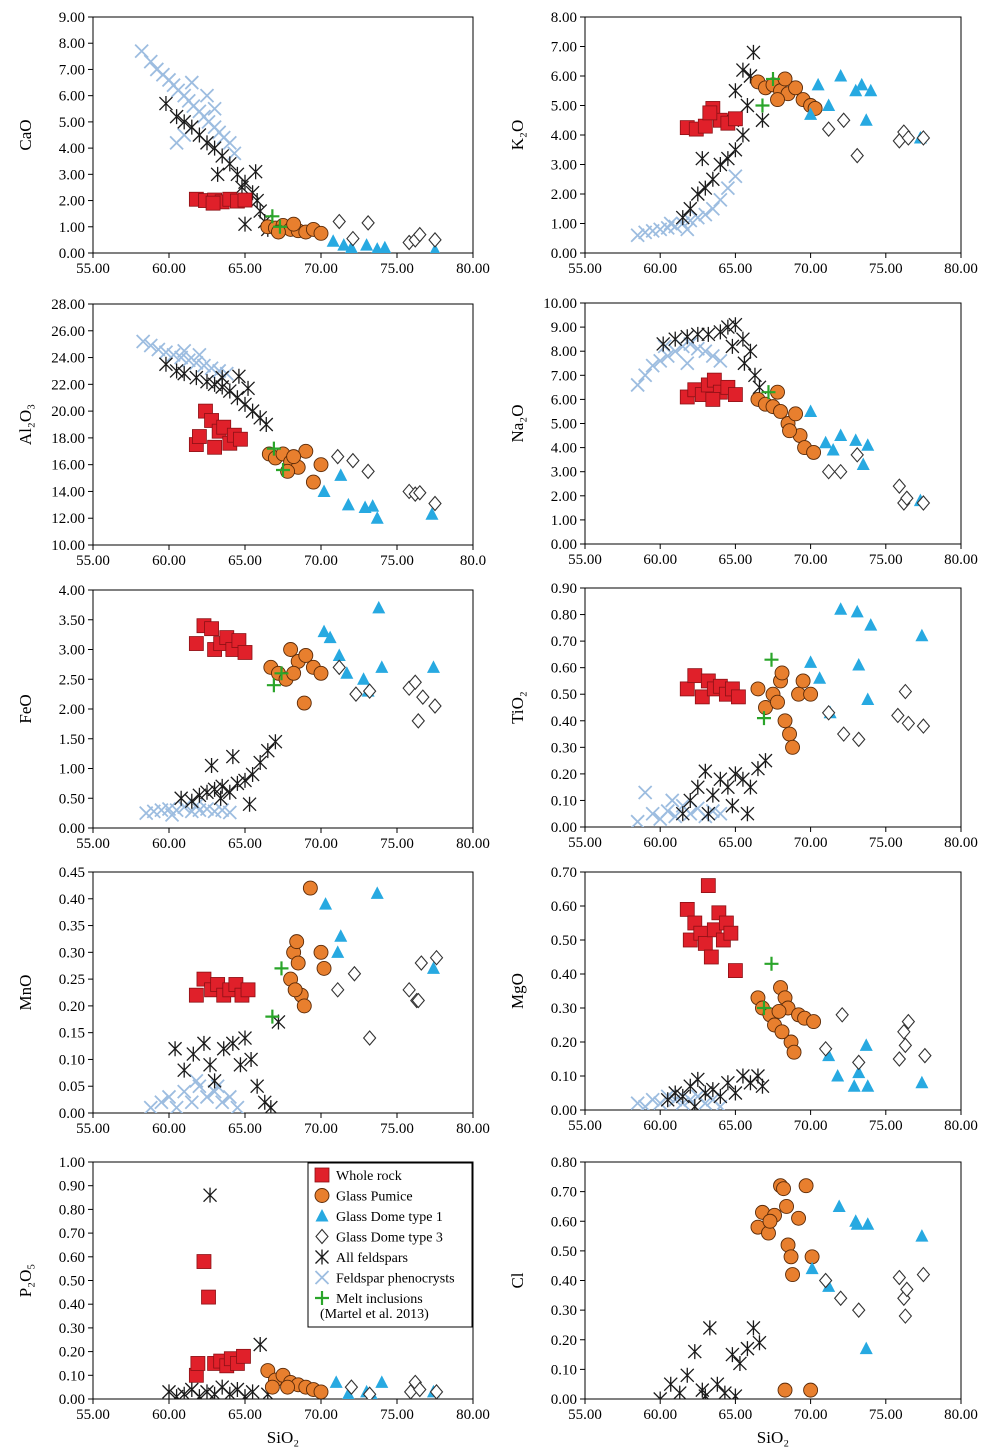 Image resolution: width=1001 pixels, height=1456 pixels. I want to click on x-axis-label: SiO₂, so click(283, 1437).